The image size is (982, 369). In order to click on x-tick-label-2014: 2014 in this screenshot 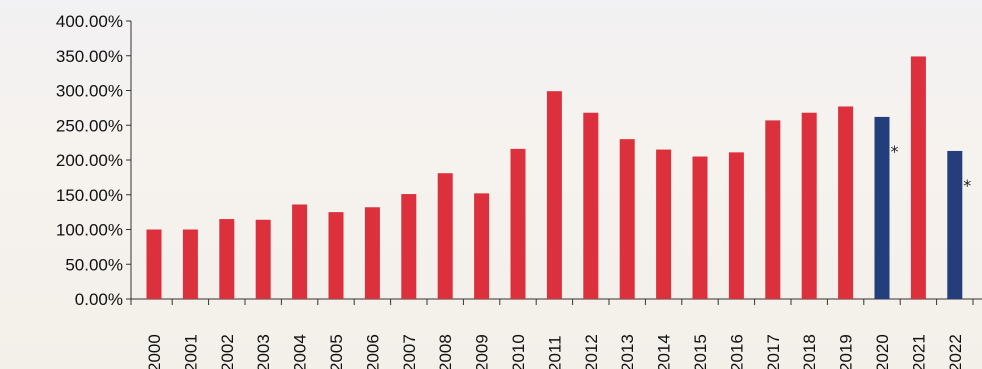, I will do `click(664, 351)`.